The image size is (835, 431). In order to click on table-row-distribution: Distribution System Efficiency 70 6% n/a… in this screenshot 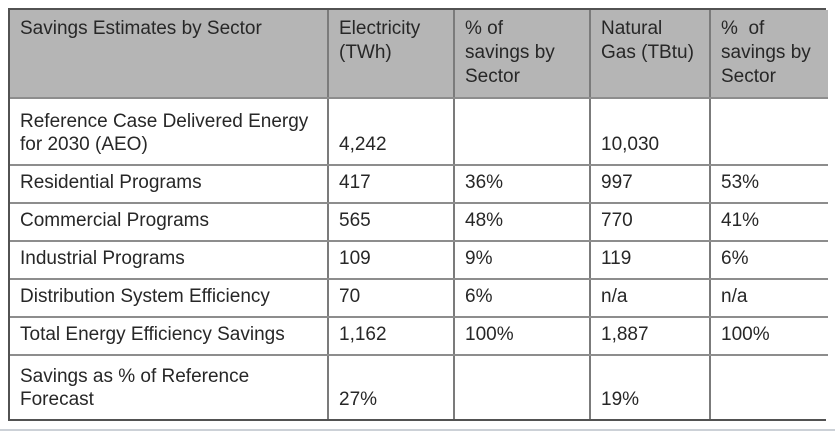, I will do `click(419, 298)`.